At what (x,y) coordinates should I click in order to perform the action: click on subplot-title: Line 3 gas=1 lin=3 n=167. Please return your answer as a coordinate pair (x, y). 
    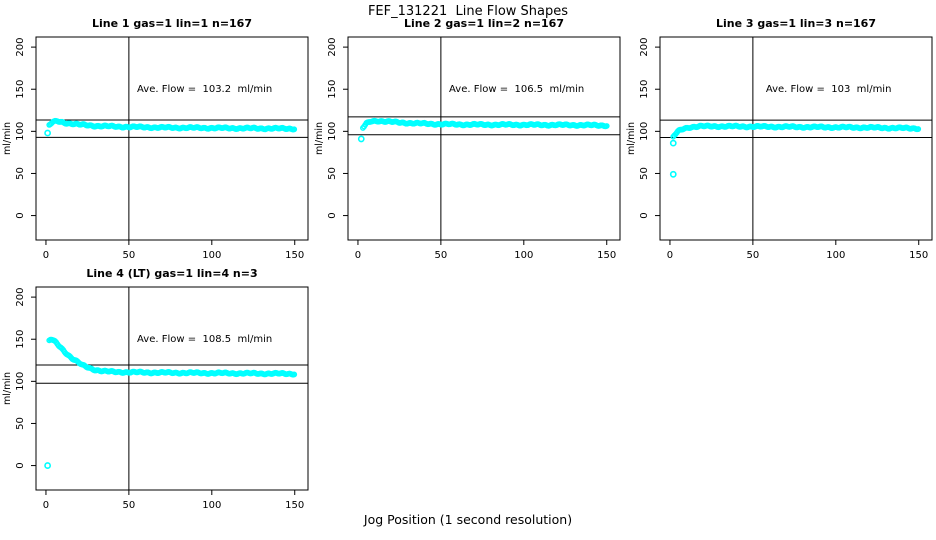
    Looking at the image, I should click on (795, 23).